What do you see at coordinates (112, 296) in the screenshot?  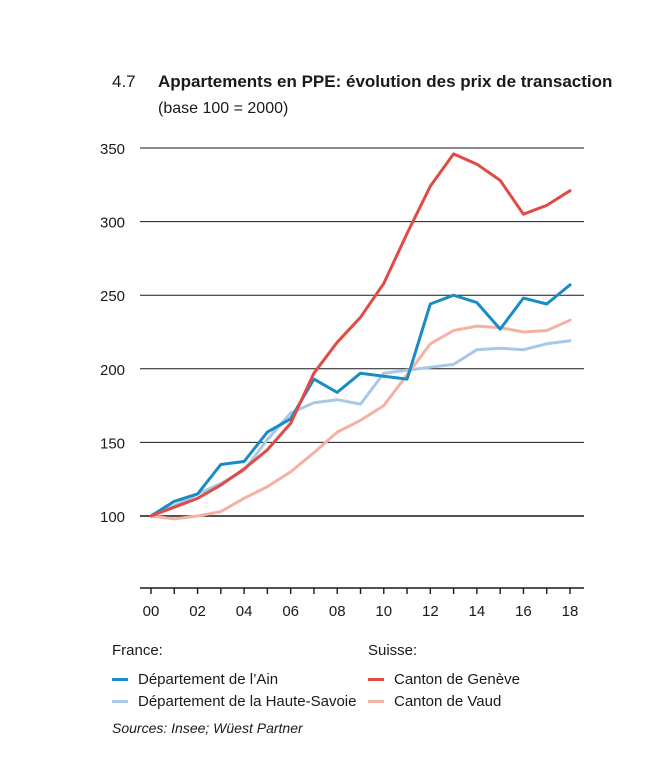 I see `y-tick-label-250: 250` at bounding box center [112, 296].